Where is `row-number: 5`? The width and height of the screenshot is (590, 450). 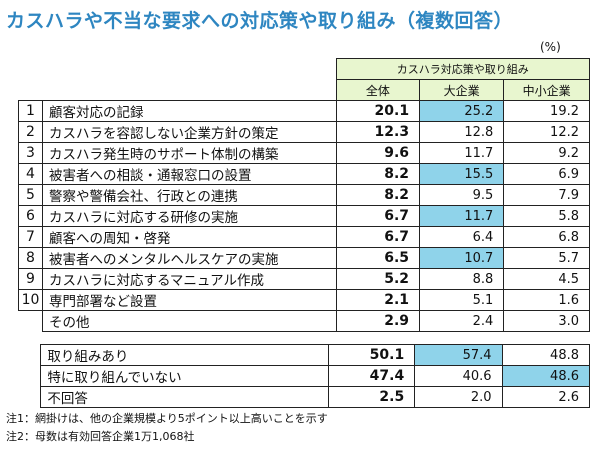 row-number: 5 is located at coordinates (30, 195).